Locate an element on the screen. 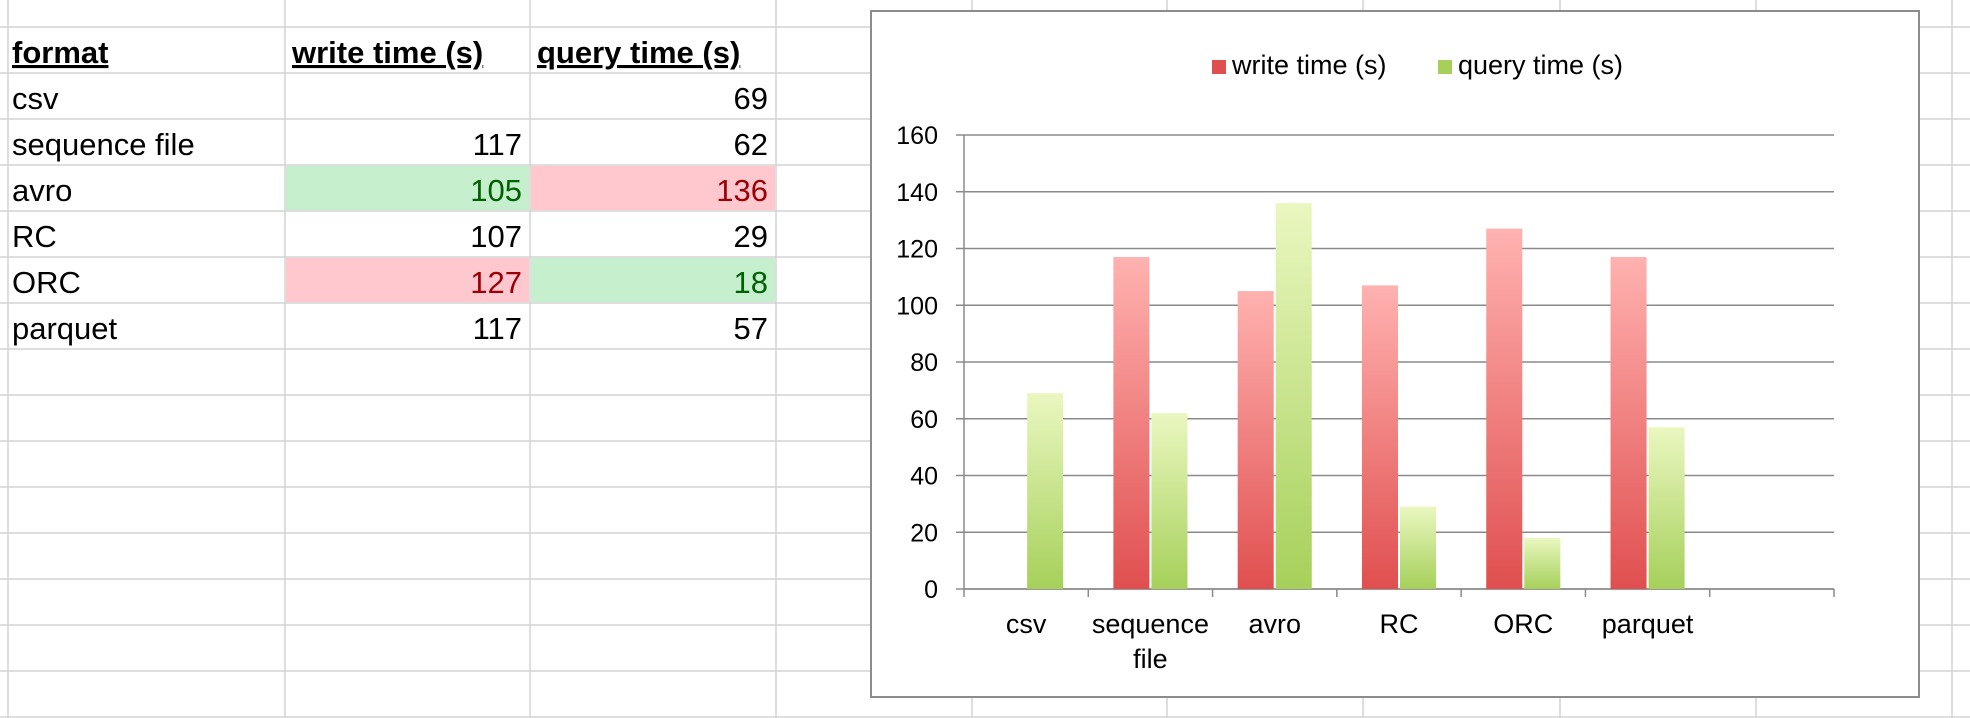 This screenshot has height=718, width=1970. bar-write-parquet is located at coordinates (1628, 423).